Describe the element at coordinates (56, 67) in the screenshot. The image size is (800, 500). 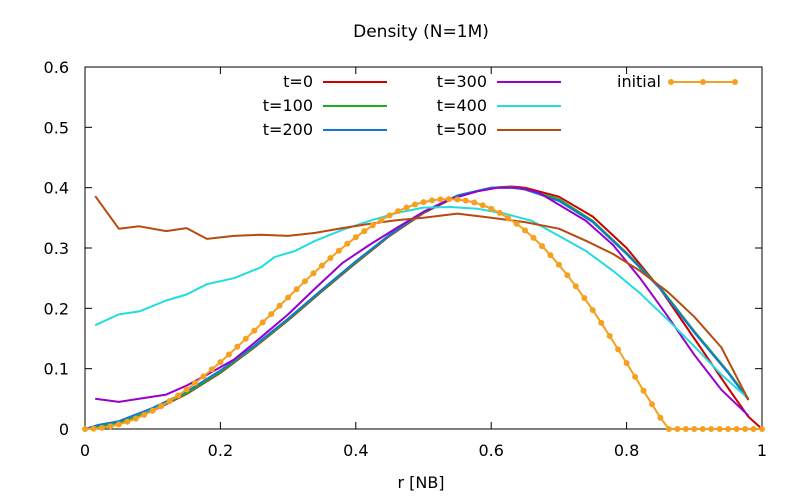
I see `y-tick-label: 0.6` at that location.